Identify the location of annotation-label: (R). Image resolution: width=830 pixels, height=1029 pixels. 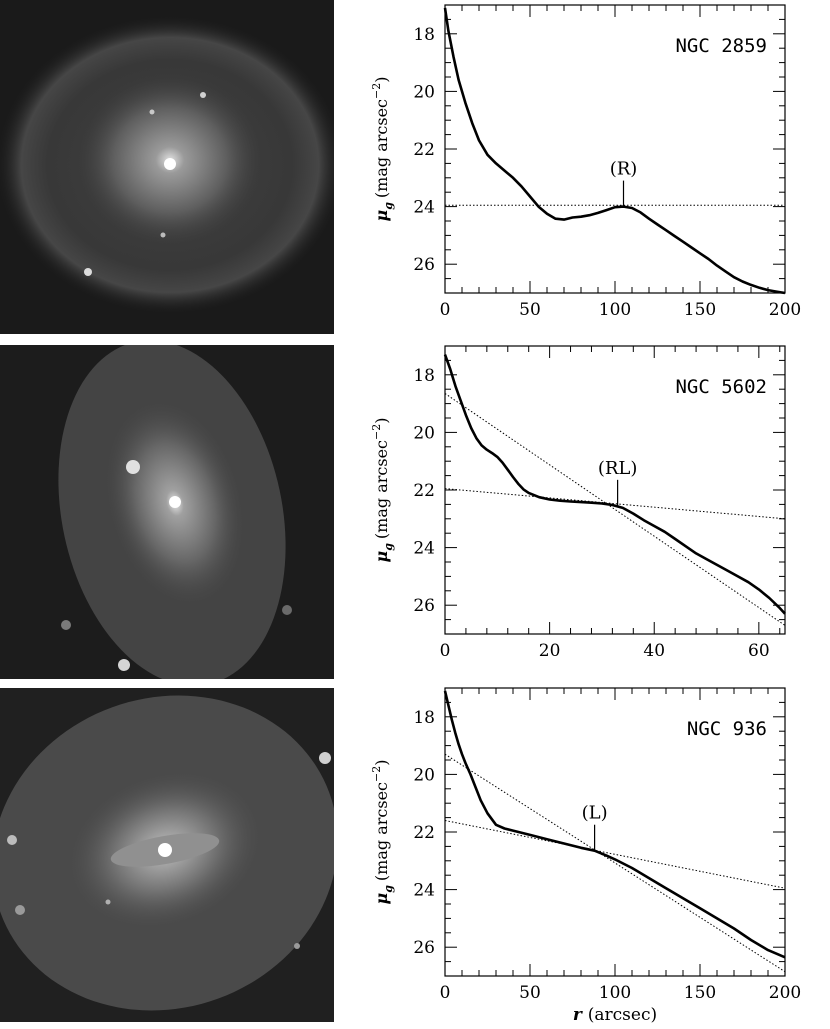
(624, 169).